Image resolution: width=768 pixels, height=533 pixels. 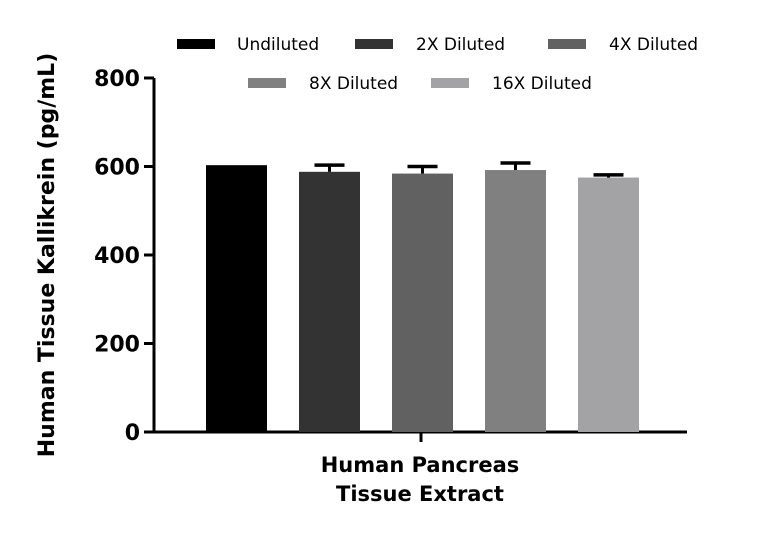 What do you see at coordinates (420, 494) in the screenshot?
I see `x-axis-label-line2: Tissue Extract` at bounding box center [420, 494].